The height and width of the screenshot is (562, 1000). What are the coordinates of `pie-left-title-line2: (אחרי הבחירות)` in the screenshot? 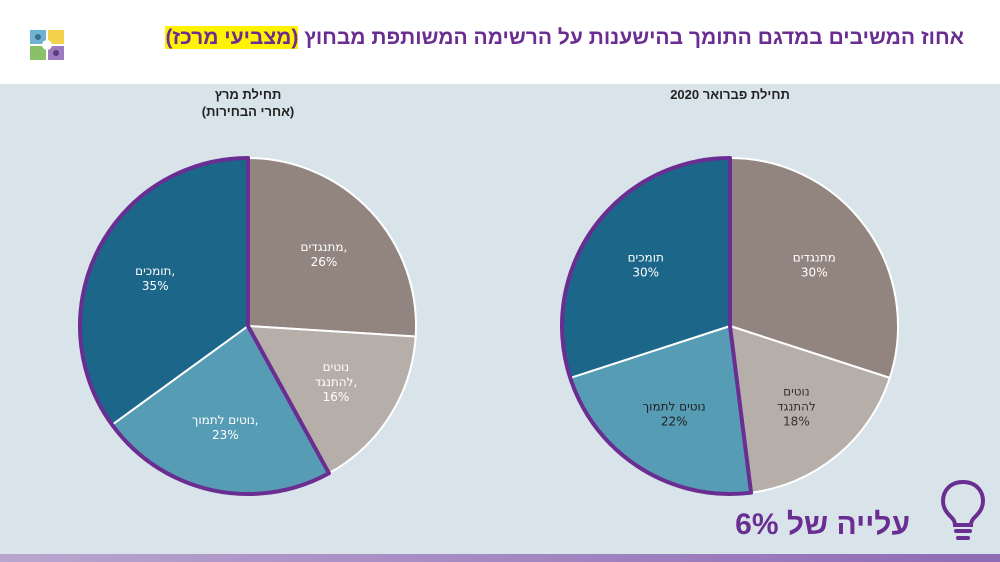 It's located at (248, 111).